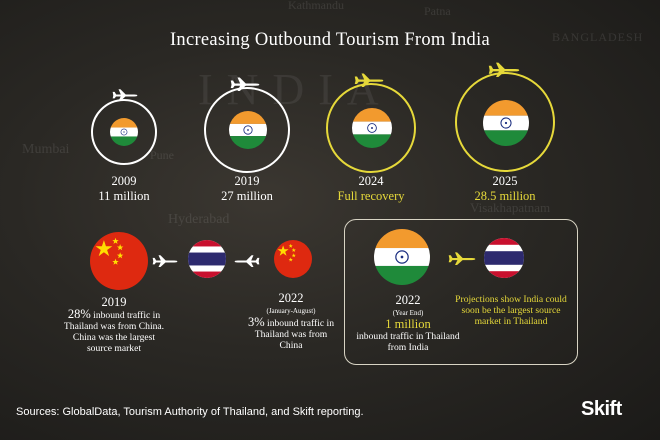  Describe the element at coordinates (461, 292) in the screenshot. I see `india-thailand-box` at that location.